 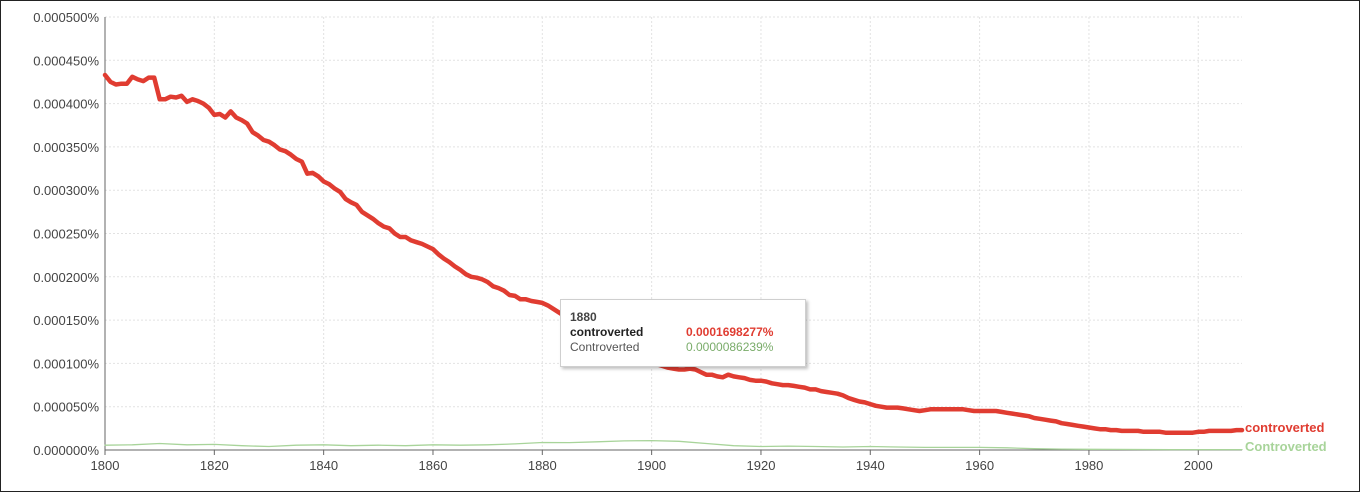 I want to click on series-label-controverted-capitalized: Controverted, so click(x=1286, y=446).